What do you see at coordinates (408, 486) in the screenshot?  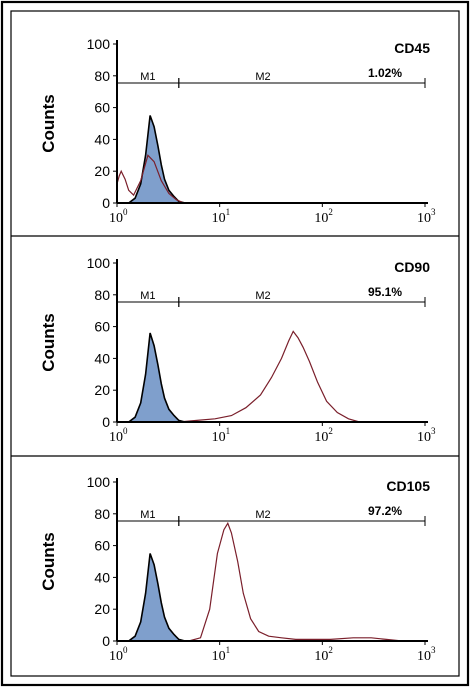 I see `marker-title: CD105` at bounding box center [408, 486].